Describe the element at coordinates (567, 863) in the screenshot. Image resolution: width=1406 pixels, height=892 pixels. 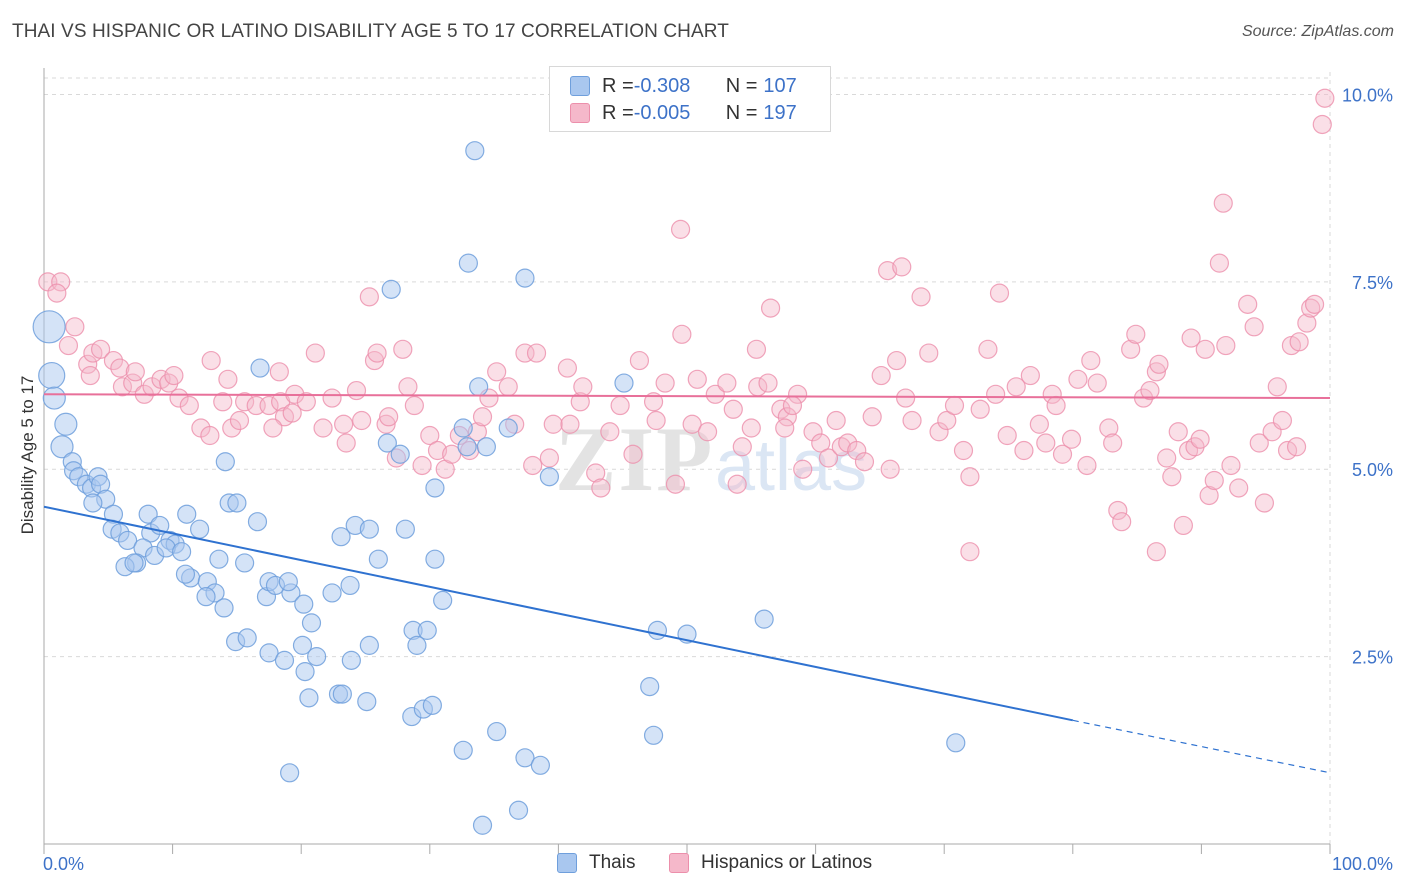
I see `thais-swatch` at that location.